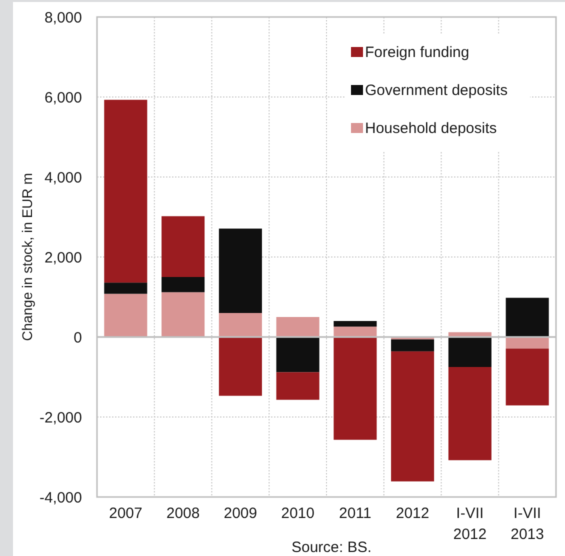 The image size is (565, 556). Describe the element at coordinates (431, 128) in the screenshot. I see `legend-label: Household deposits` at that location.